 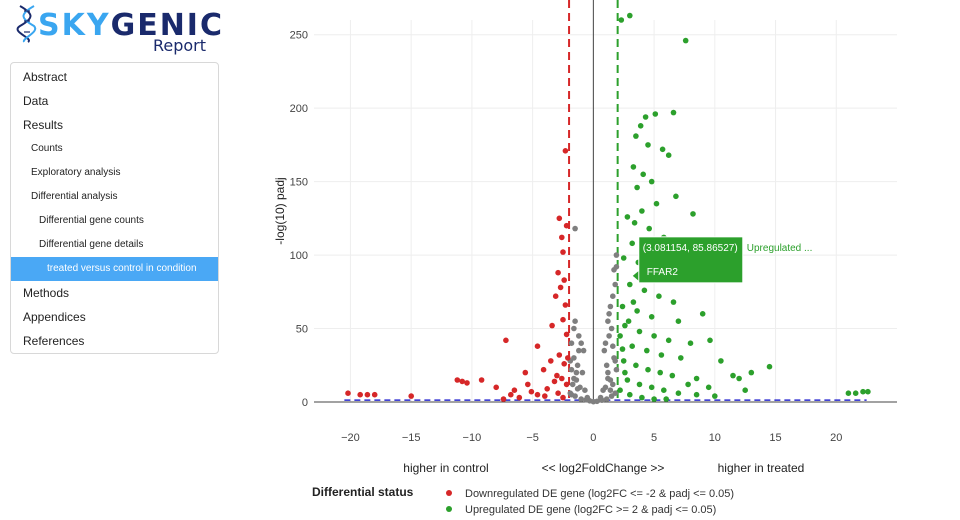 What do you see at coordinates (47, 148) in the screenshot?
I see `toc-item-counts: Counts` at bounding box center [47, 148].